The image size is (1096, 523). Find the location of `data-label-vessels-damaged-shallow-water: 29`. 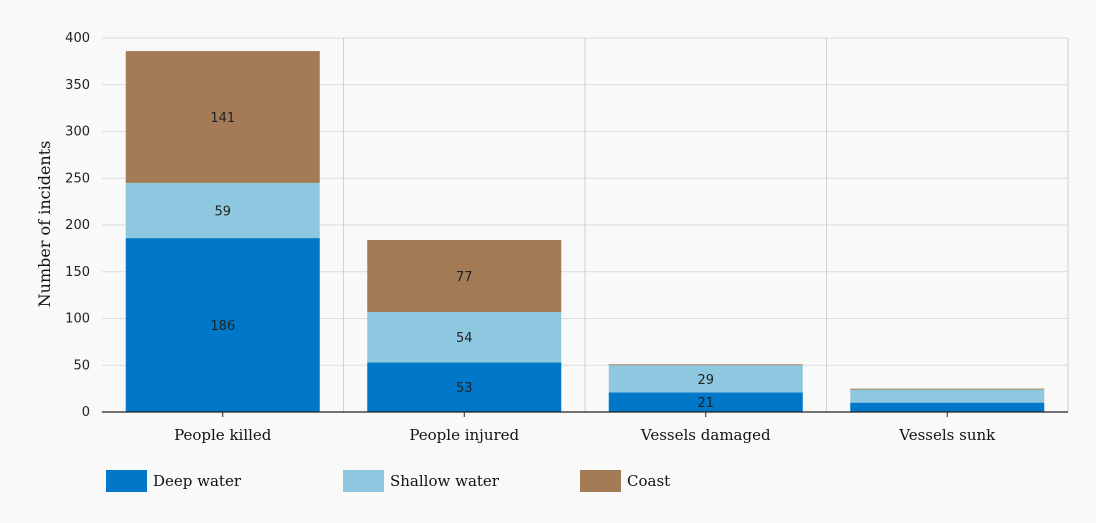

data-label-vessels-damaged-shallow-water: 29 is located at coordinates (705, 380).